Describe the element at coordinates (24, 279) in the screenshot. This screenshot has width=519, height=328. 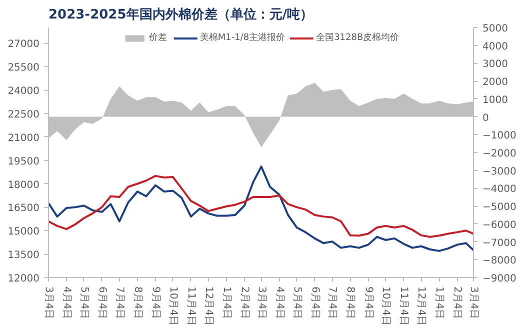
I see `y-tick-label: 12000` at that location.